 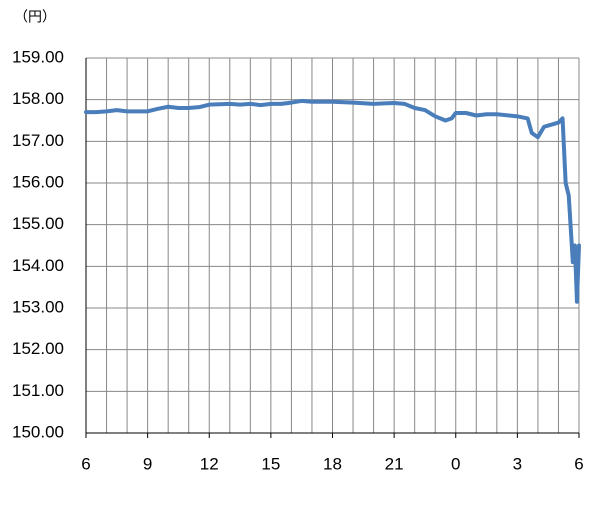 What do you see at coordinates (209, 463) in the screenshot?
I see `x-tick-label: 12` at bounding box center [209, 463].